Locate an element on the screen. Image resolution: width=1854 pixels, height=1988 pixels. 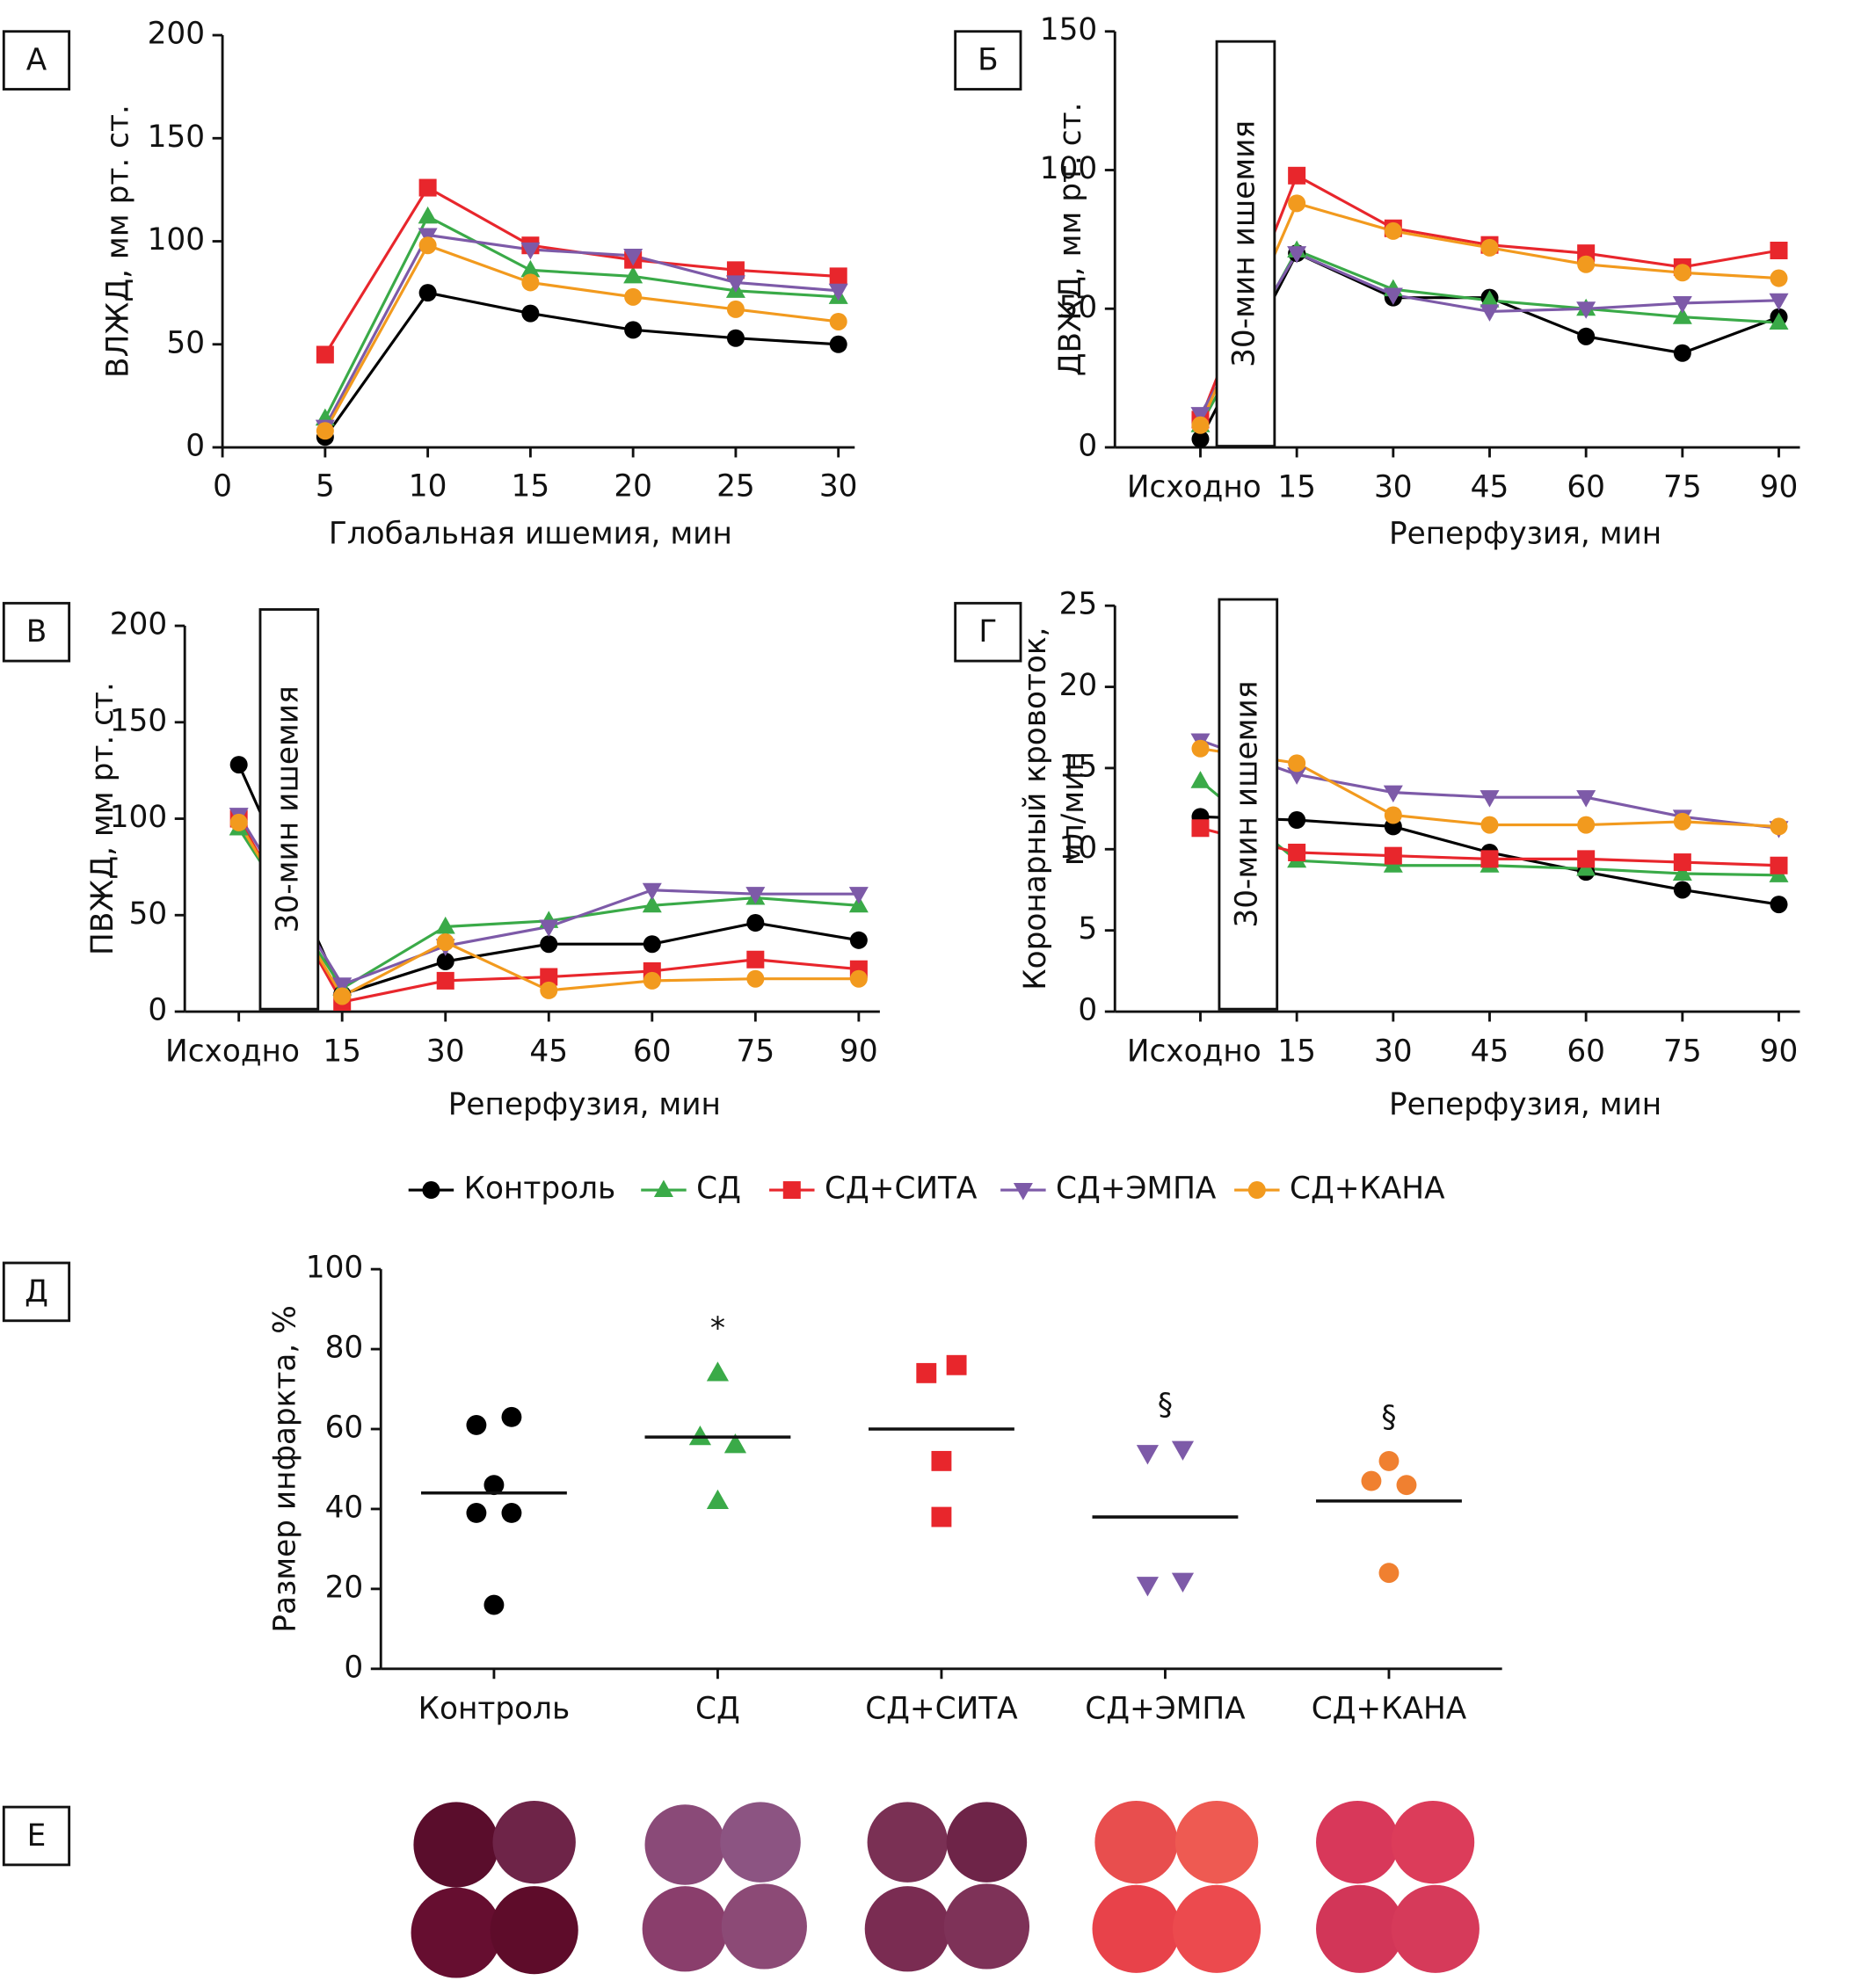
significance-mark: § is located at coordinates (1388, 1416).